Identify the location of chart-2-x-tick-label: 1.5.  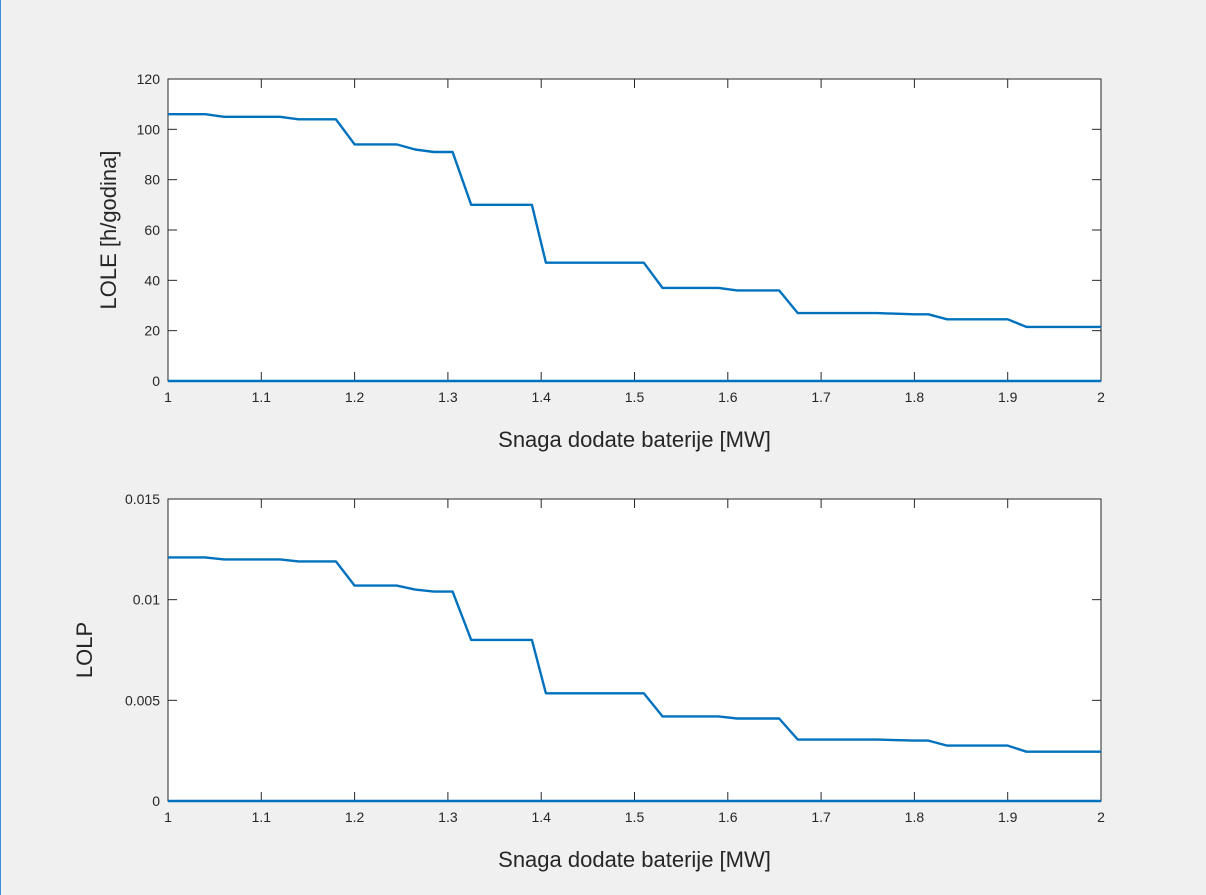
(635, 817).